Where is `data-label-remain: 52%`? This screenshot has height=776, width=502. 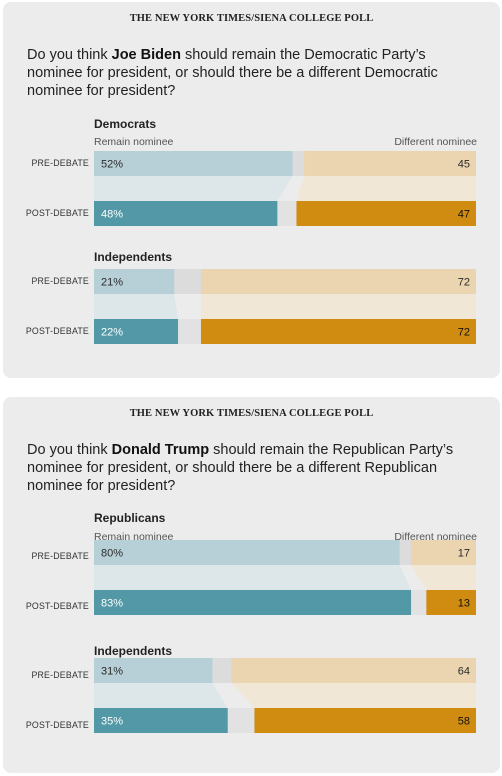
data-label-remain: 52% is located at coordinates (112, 165).